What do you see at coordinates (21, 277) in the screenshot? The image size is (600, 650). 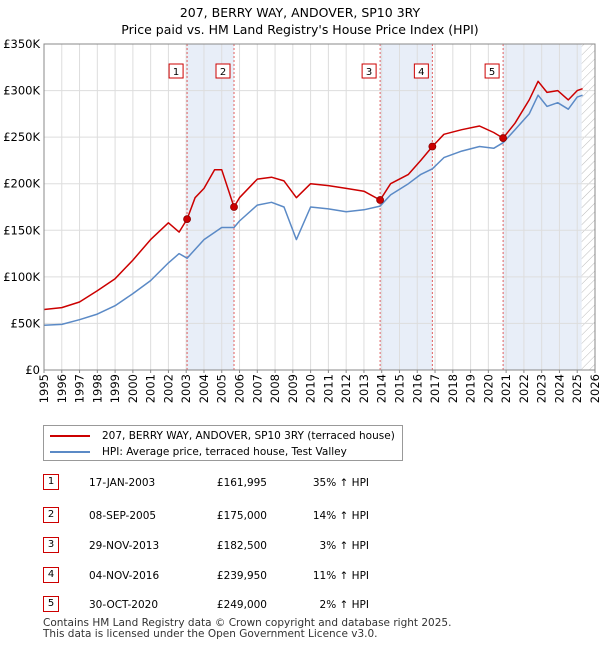 I see `y-tick-label: £100K` at bounding box center [21, 277].